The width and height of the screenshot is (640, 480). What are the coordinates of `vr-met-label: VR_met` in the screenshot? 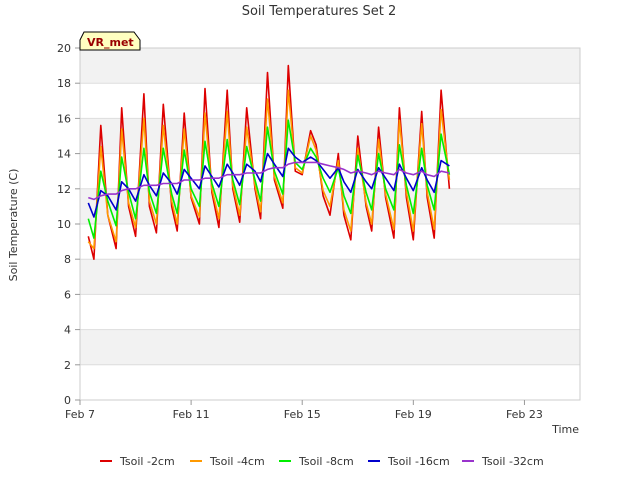 It's located at (110, 42).